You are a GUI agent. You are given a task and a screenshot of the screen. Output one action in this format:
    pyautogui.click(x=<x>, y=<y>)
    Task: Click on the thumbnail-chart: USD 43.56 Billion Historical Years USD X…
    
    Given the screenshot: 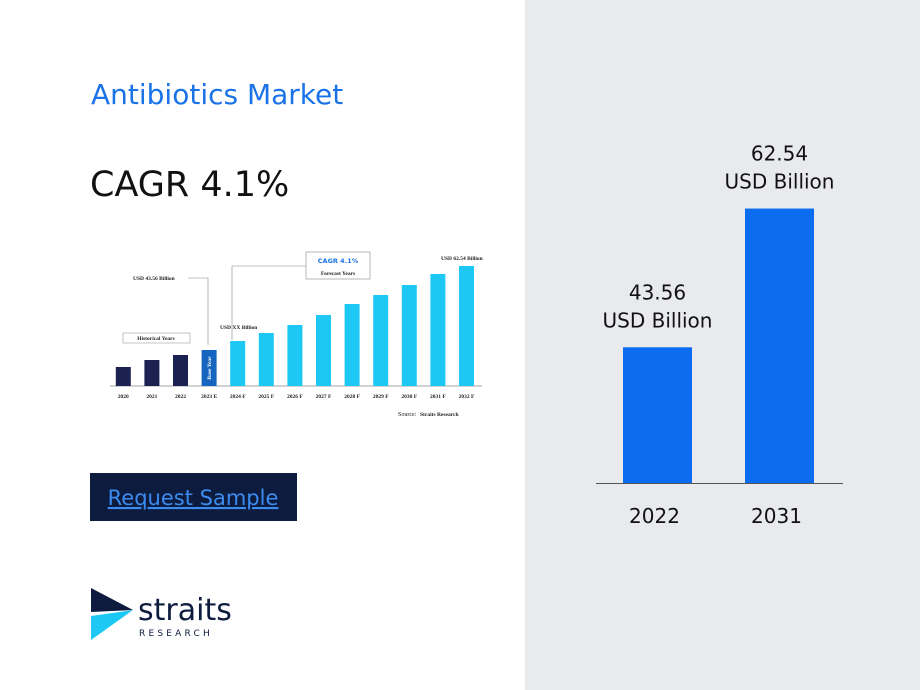 What is the action you would take?
    pyautogui.click(x=296, y=334)
    